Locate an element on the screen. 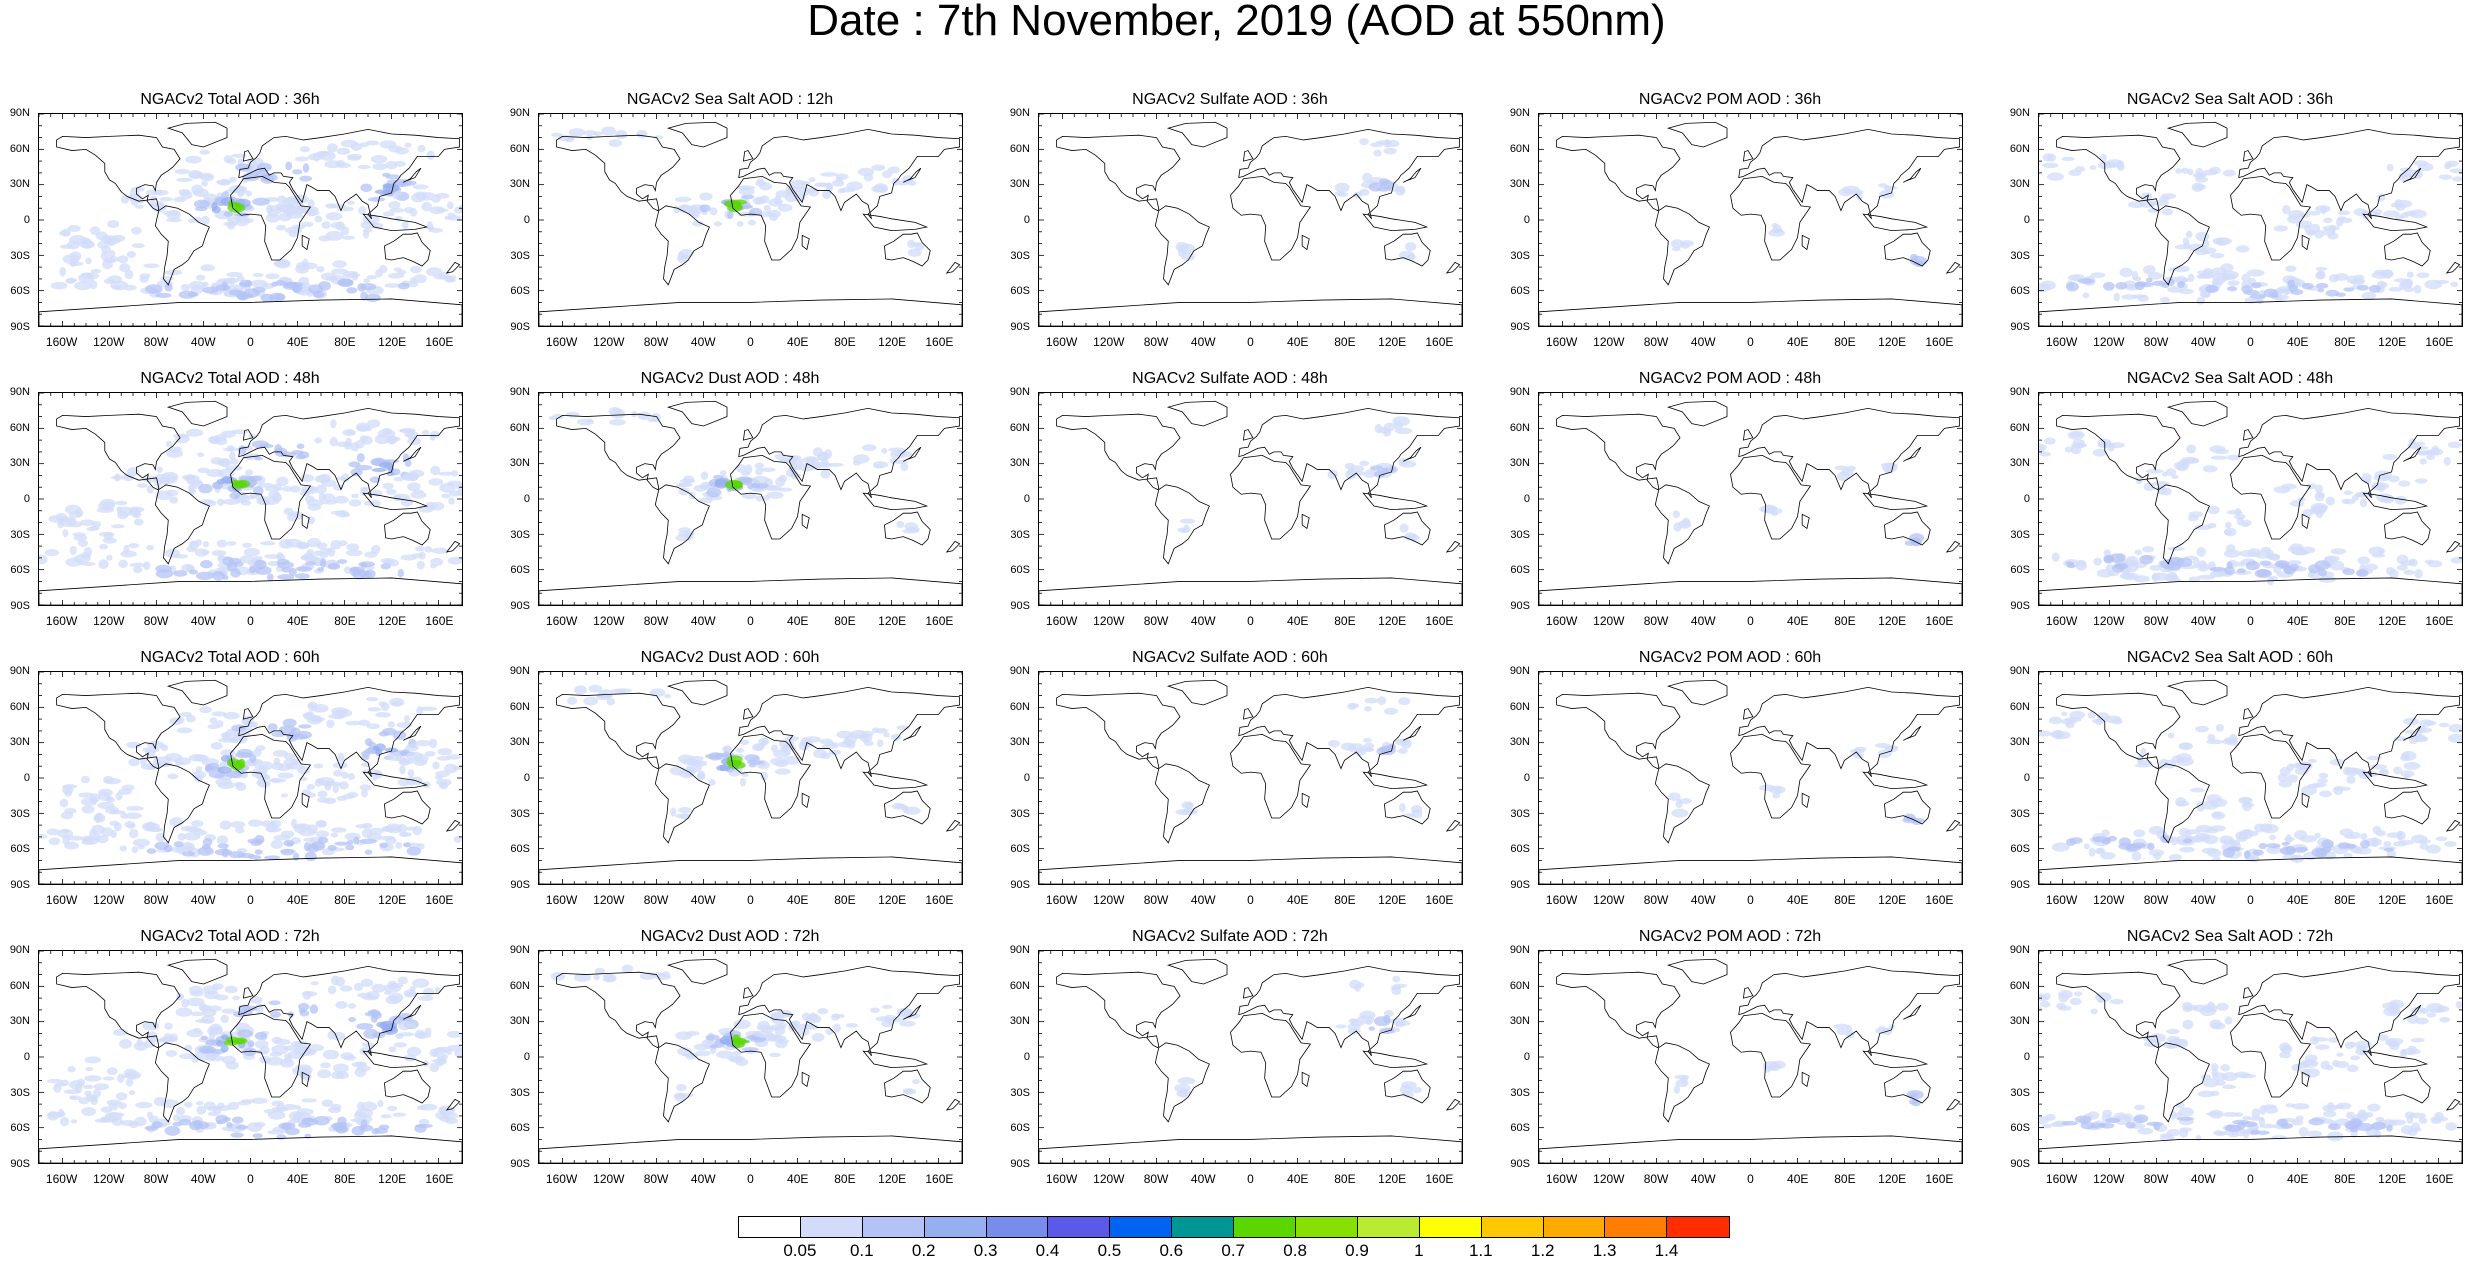 The image size is (2473, 1261). latitude-label: 30S is located at coordinates (15, 256).